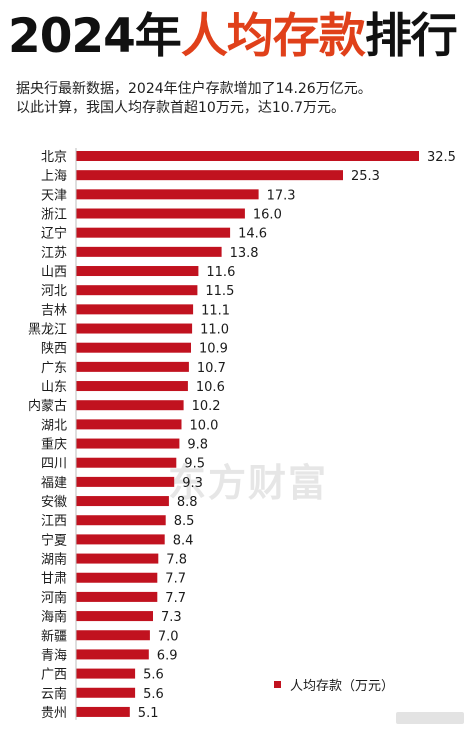  Describe the element at coordinates (54, 560) in the screenshot. I see `category-label: 湖南` at that location.